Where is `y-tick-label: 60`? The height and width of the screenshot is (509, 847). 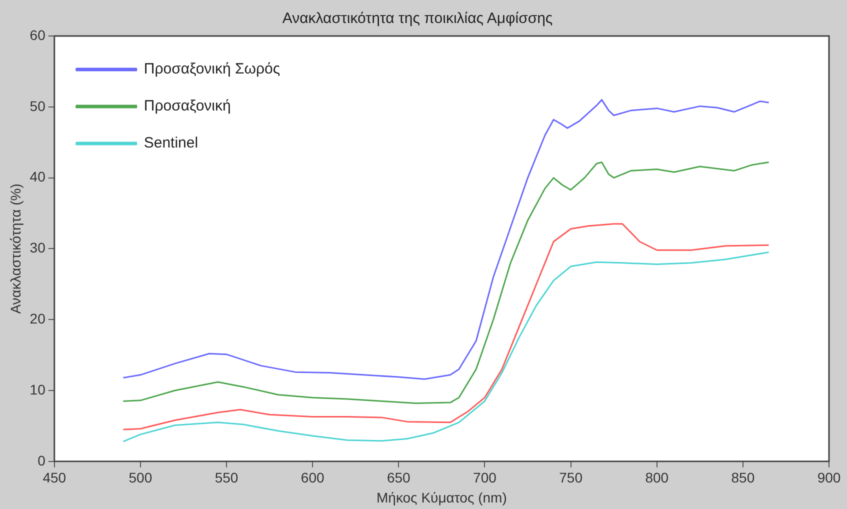 y-tick-label: 60 is located at coordinates (38, 34).